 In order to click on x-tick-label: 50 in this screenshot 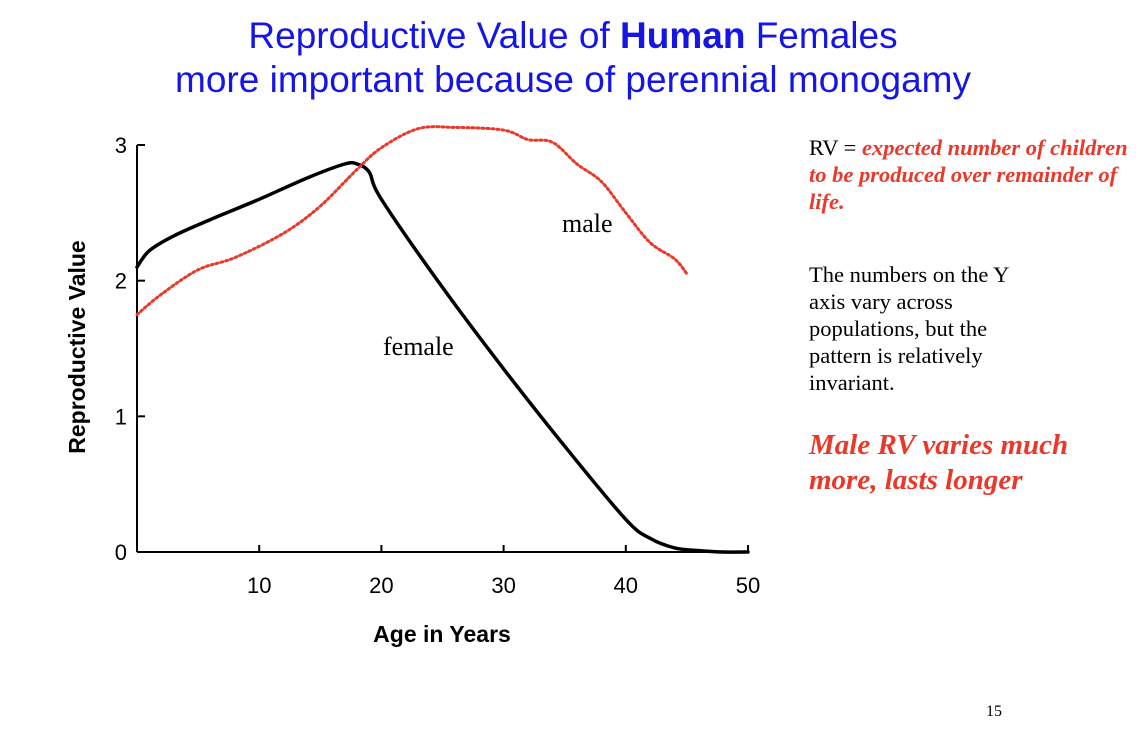, I will do `click(748, 585)`.